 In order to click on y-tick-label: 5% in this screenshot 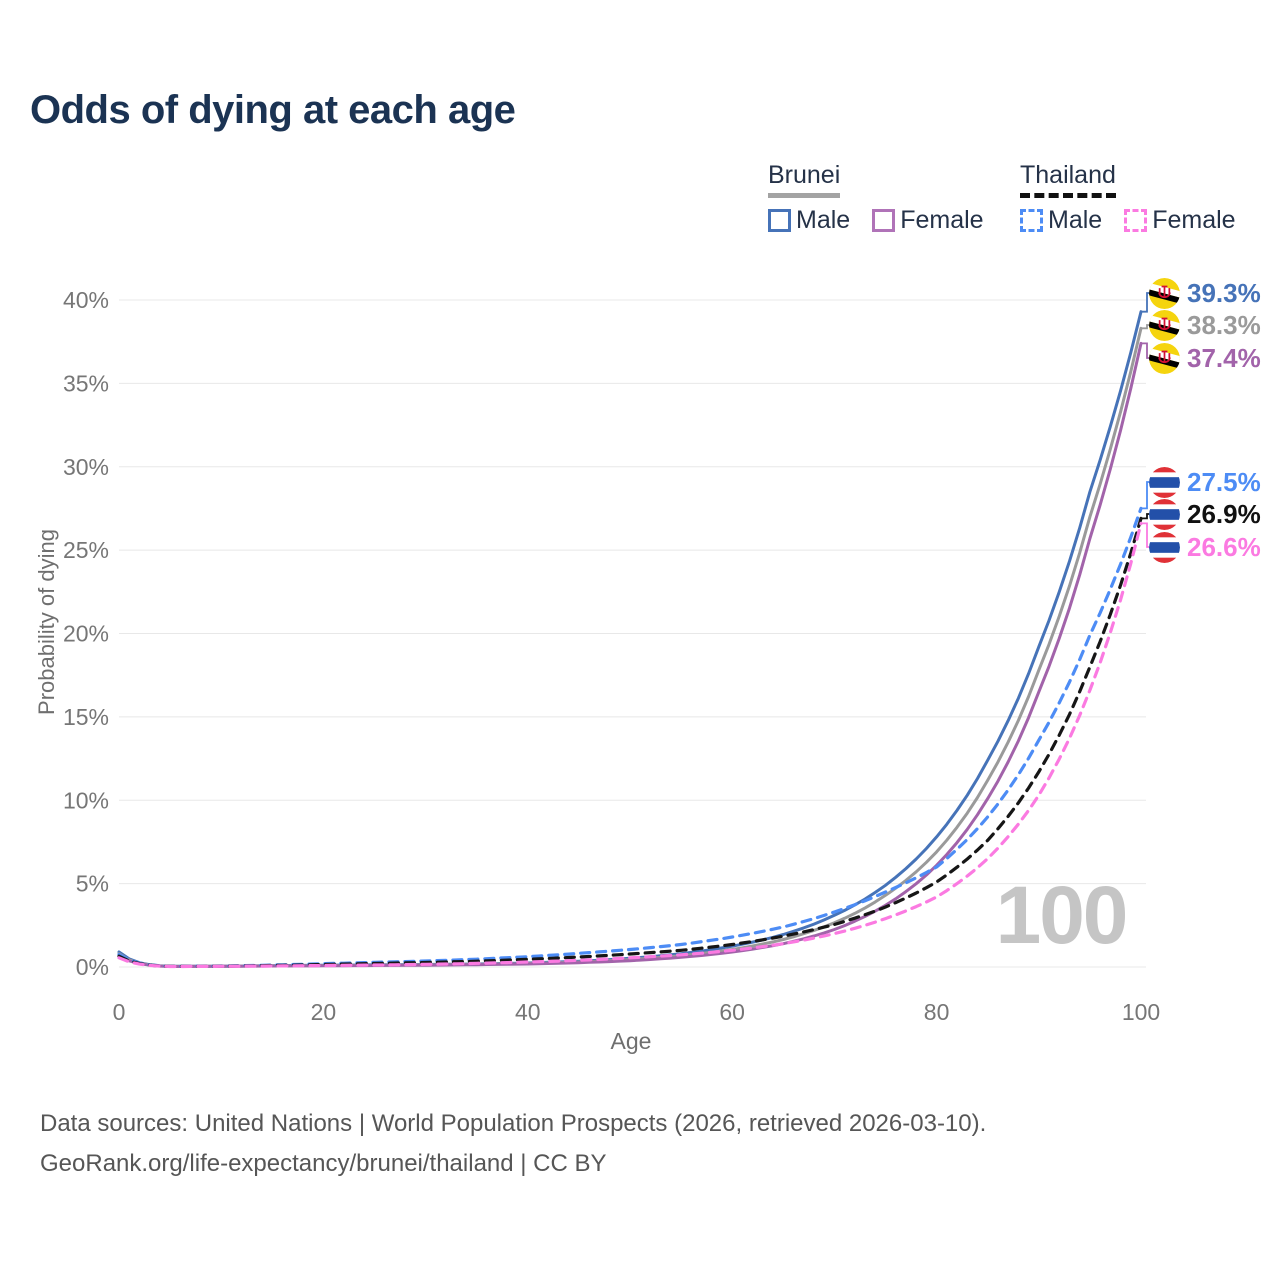, I will do `click(92, 884)`.